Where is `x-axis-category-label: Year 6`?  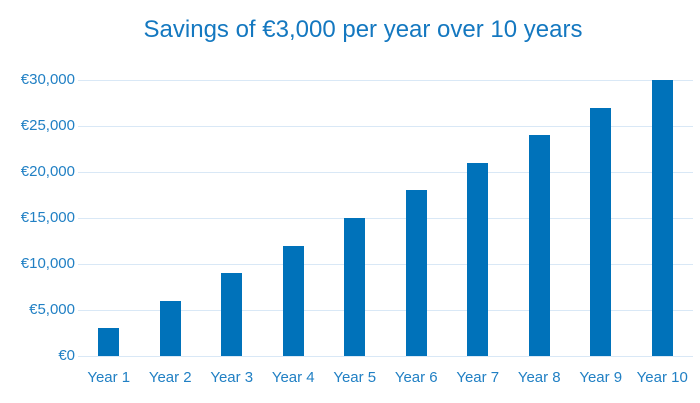 x-axis-category-label: Year 6 is located at coordinates (416, 377).